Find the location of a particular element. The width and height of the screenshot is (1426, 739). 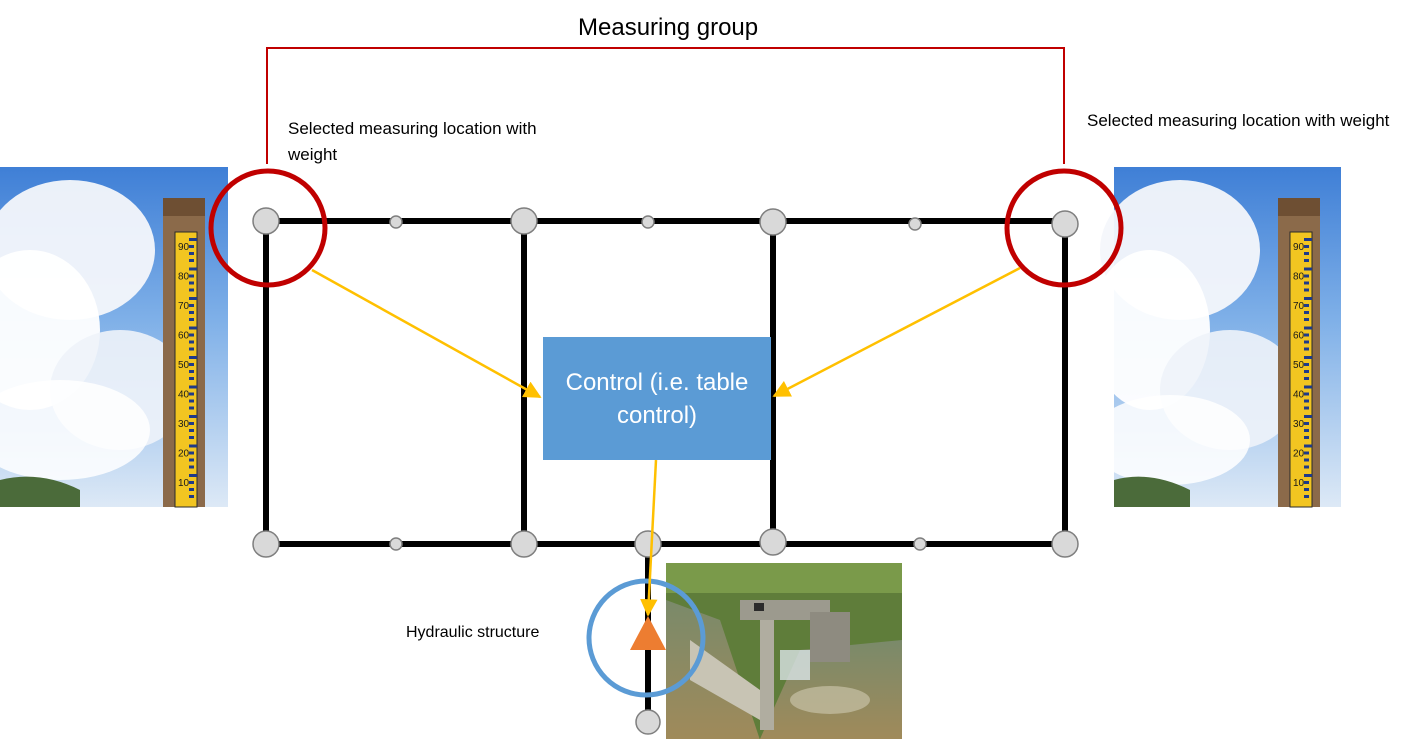

arrow-left-to-control is located at coordinates (426, 333).